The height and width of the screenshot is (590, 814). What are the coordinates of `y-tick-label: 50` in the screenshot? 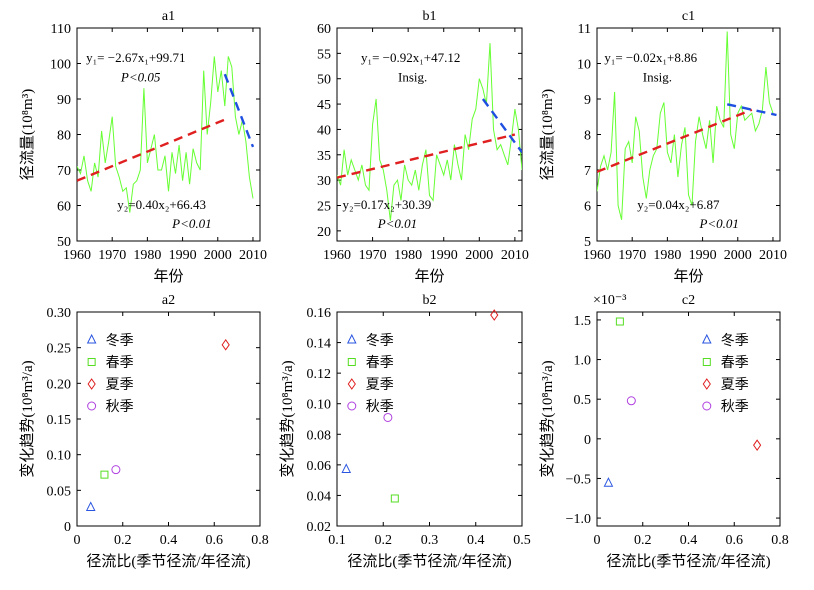 It's located at (64, 242).